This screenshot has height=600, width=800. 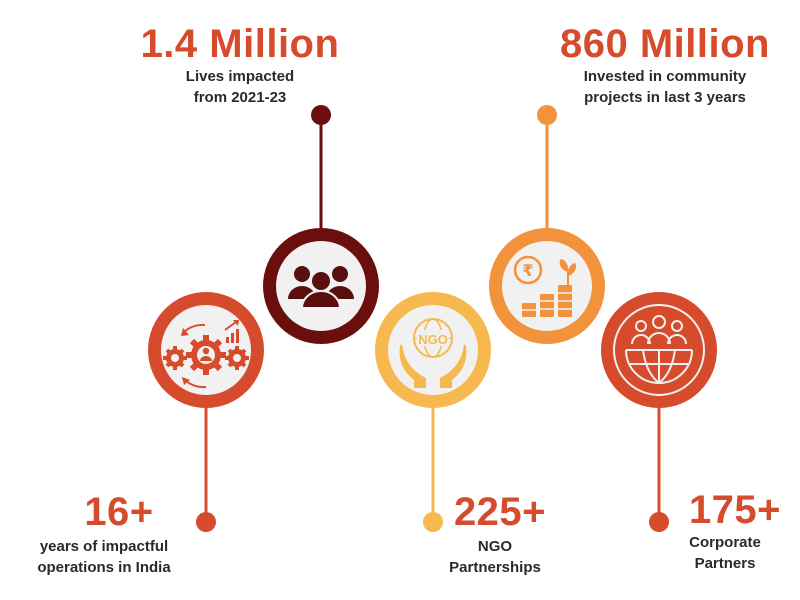 I want to click on people-group-icon, so click(x=321, y=287).